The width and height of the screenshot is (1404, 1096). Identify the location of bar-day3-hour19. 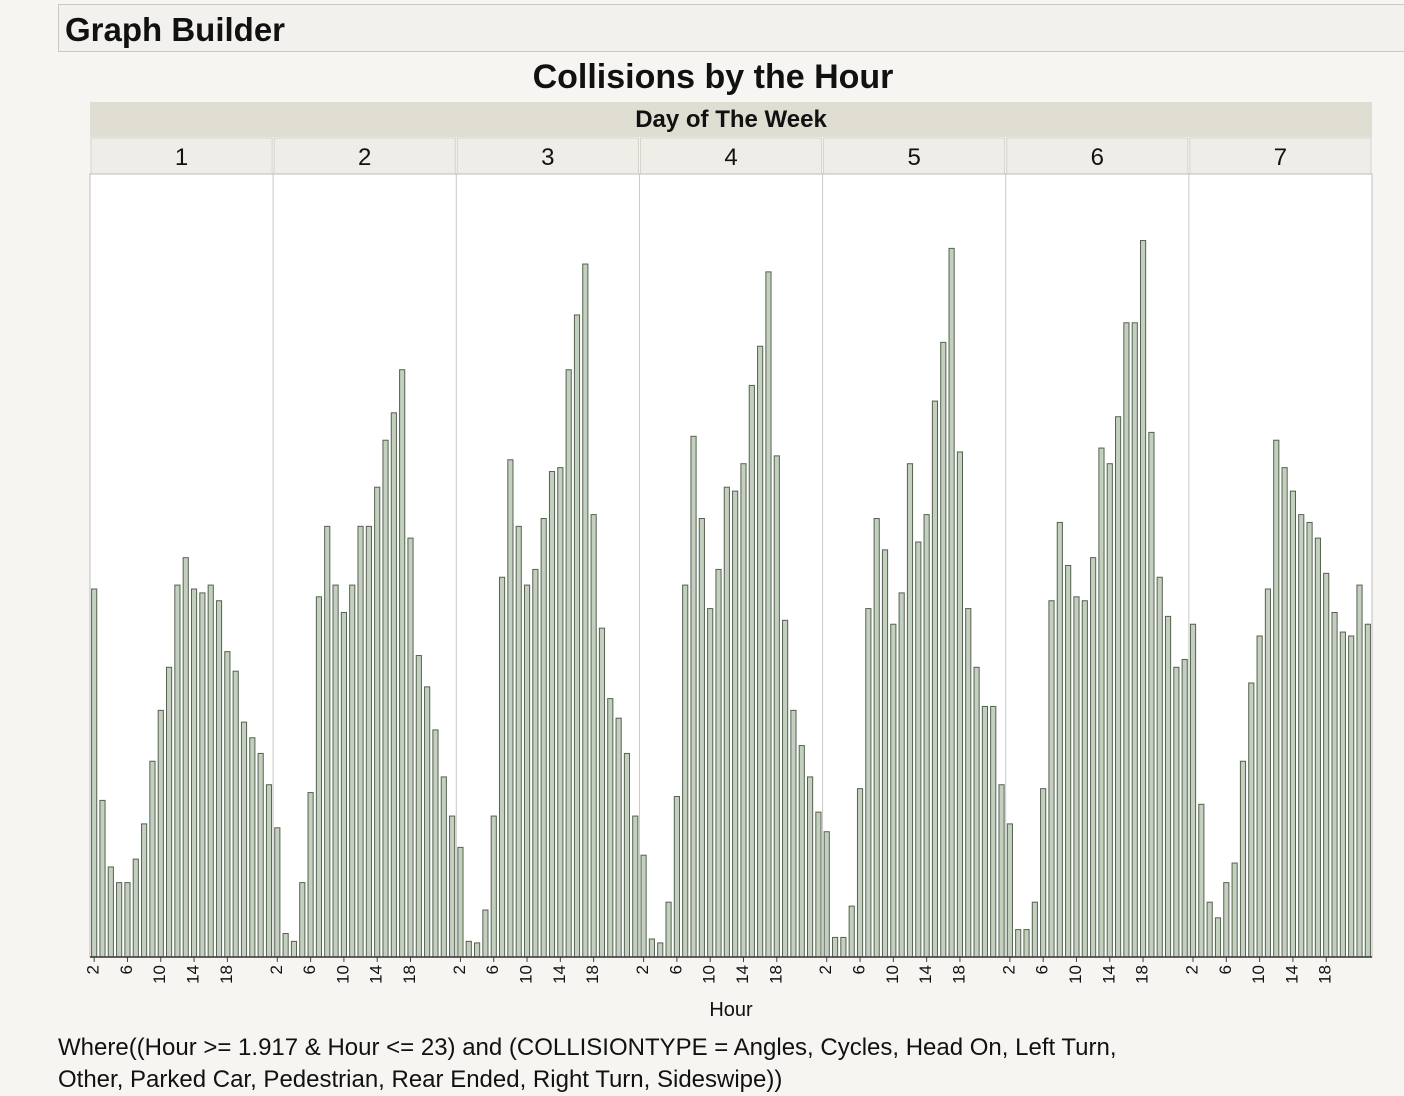
(602, 792).